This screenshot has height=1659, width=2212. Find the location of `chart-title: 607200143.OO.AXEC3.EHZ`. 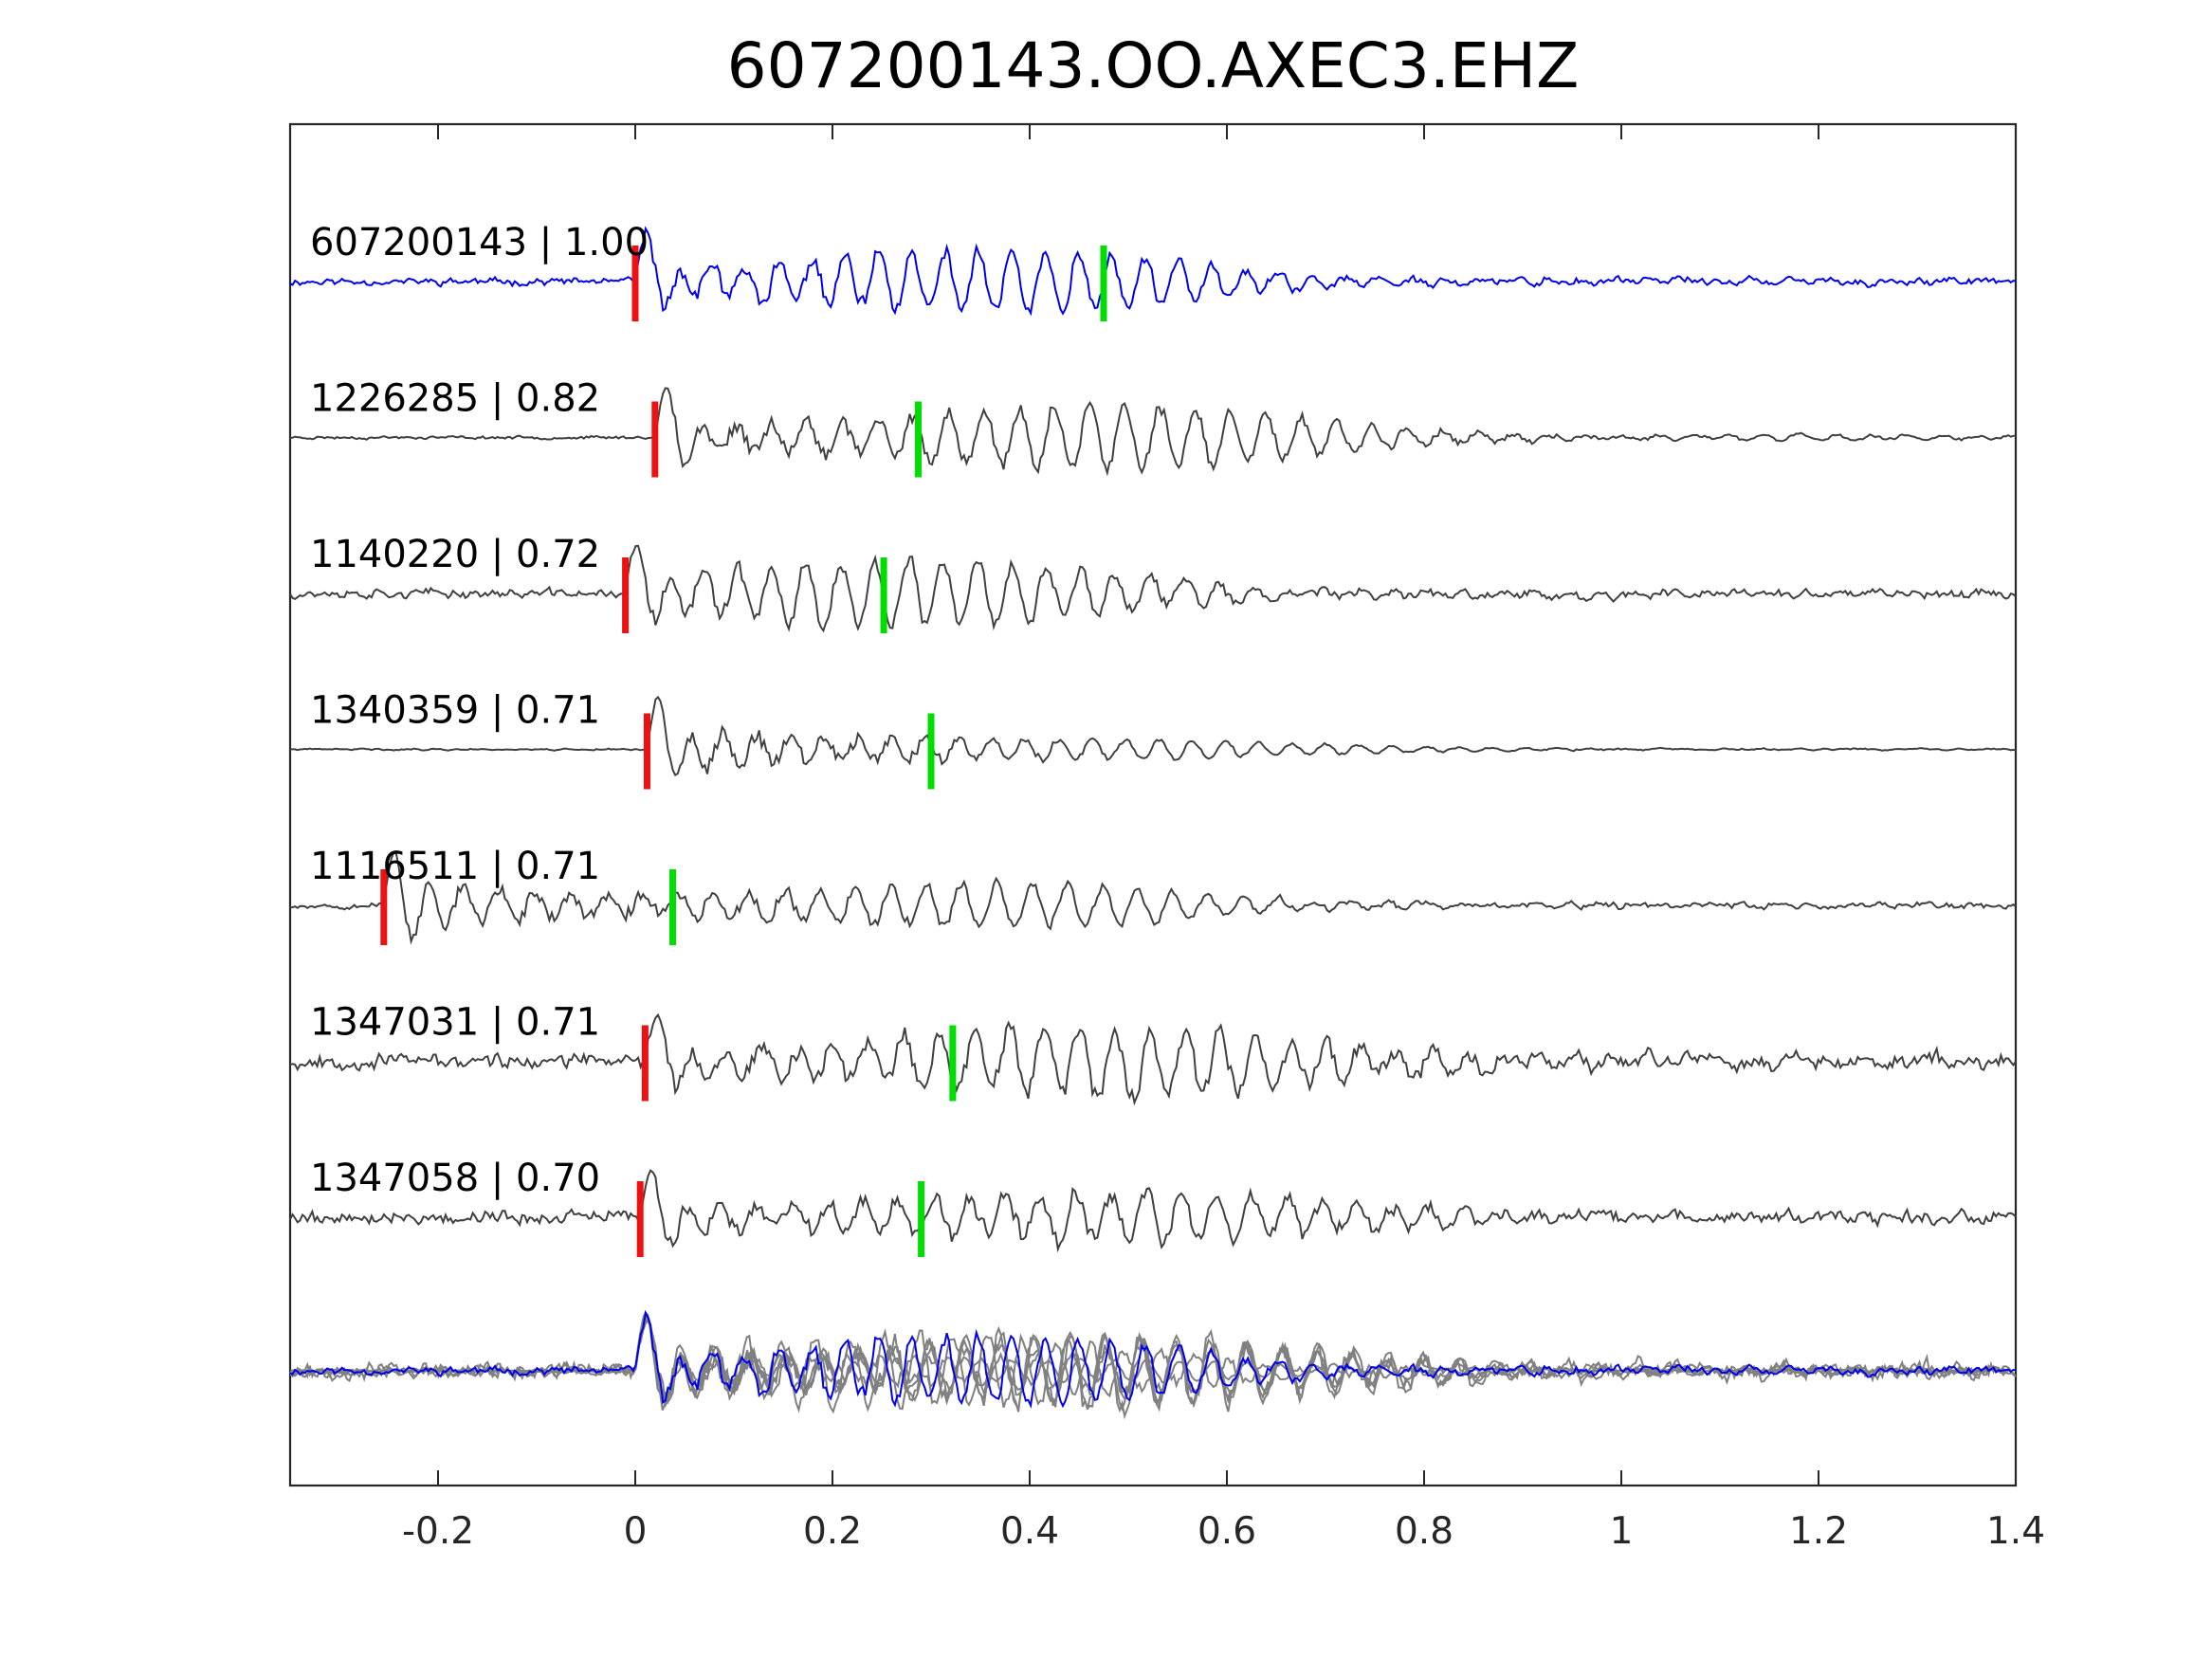

chart-title: 607200143.OO.AXEC3.EHZ is located at coordinates (1153, 65).